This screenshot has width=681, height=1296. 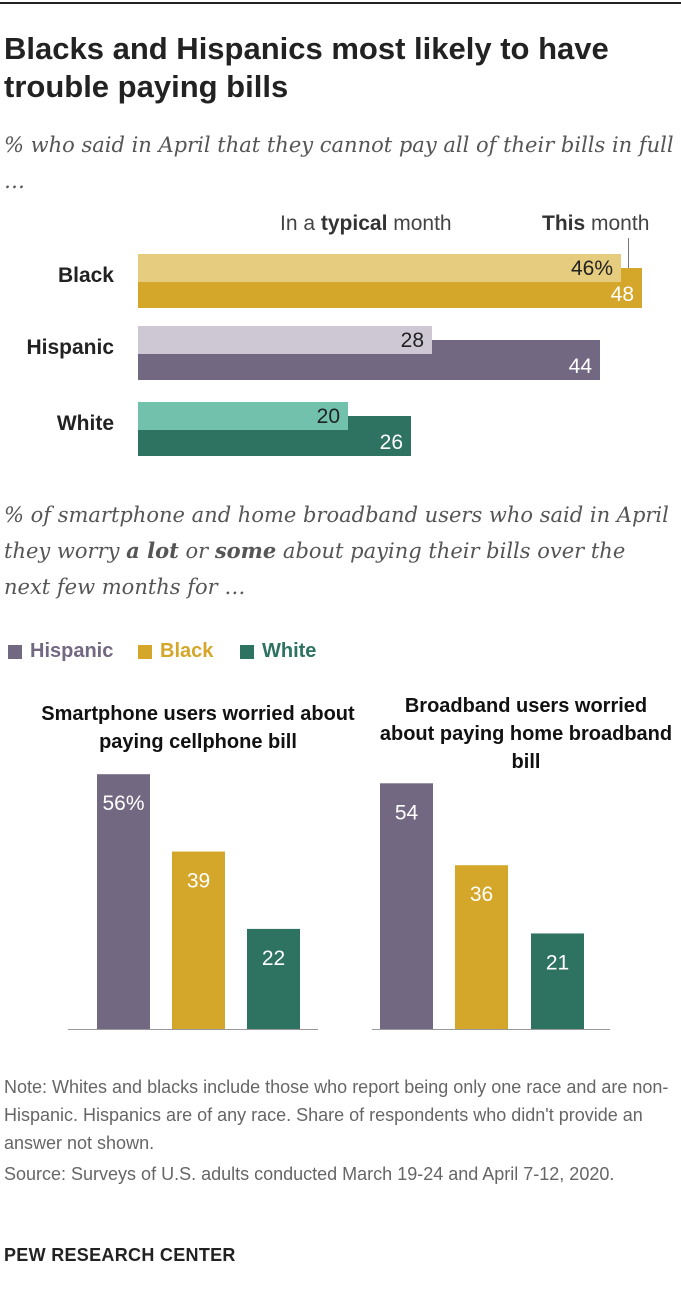 What do you see at coordinates (278, 651) in the screenshot?
I see `legend-white: White` at bounding box center [278, 651].